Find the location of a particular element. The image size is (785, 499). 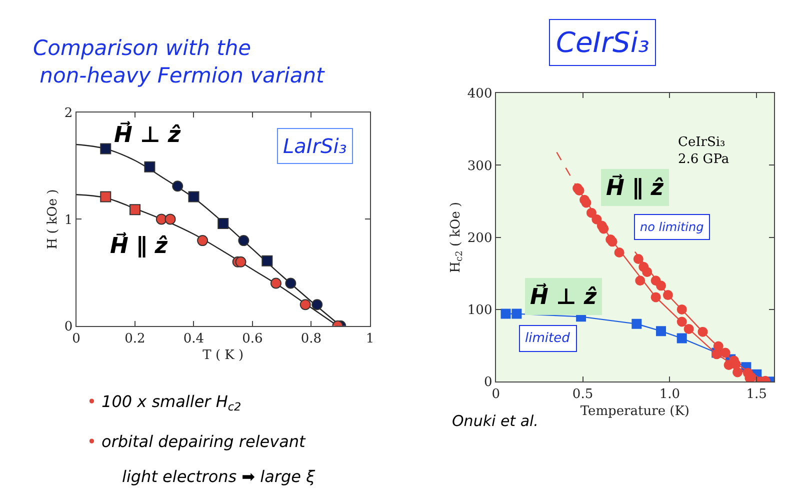

x-tick-label: 0.6 is located at coordinates (252, 339).